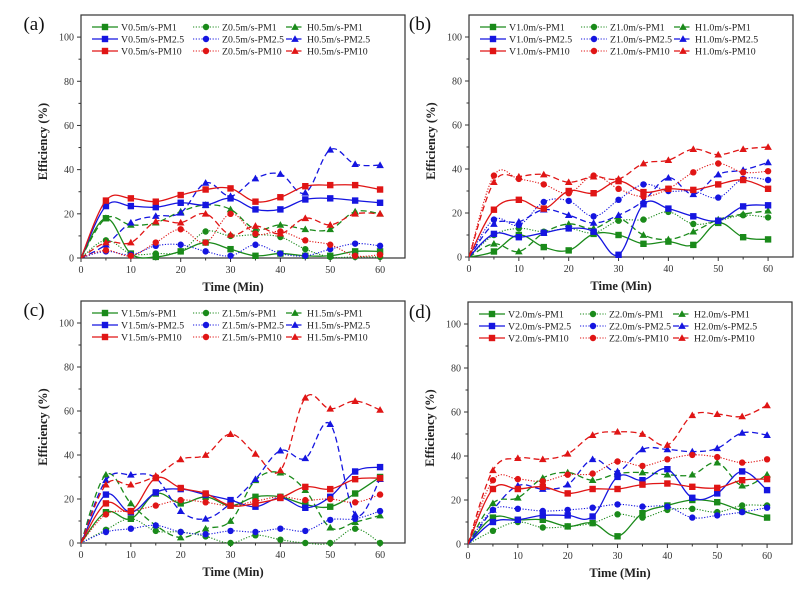 The height and width of the screenshot is (599, 809). Describe the element at coordinates (338, 40) in the screenshot. I see `legend-label: H0.5m/s-PM2.5` at that location.